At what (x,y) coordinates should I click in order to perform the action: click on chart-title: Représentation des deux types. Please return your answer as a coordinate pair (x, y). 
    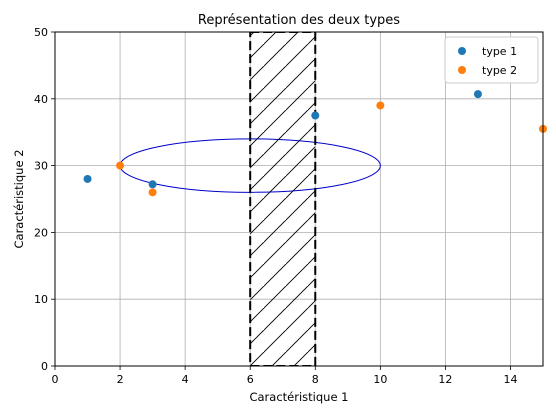
    Looking at the image, I should click on (299, 20).